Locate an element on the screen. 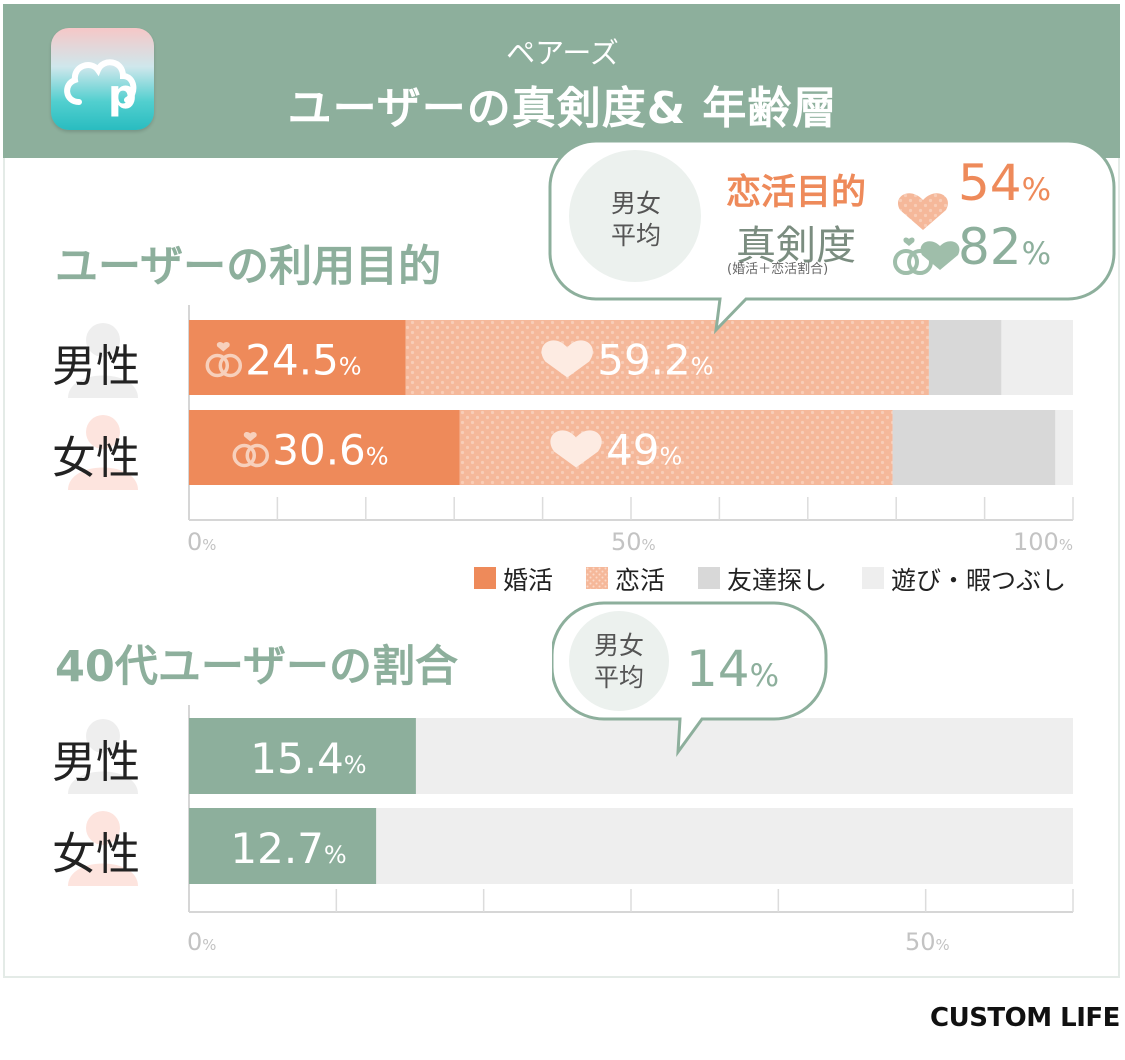 Image resolution: width=1125 pixels, height=1060 pixels. age-average-badge is located at coordinates (619, 661).